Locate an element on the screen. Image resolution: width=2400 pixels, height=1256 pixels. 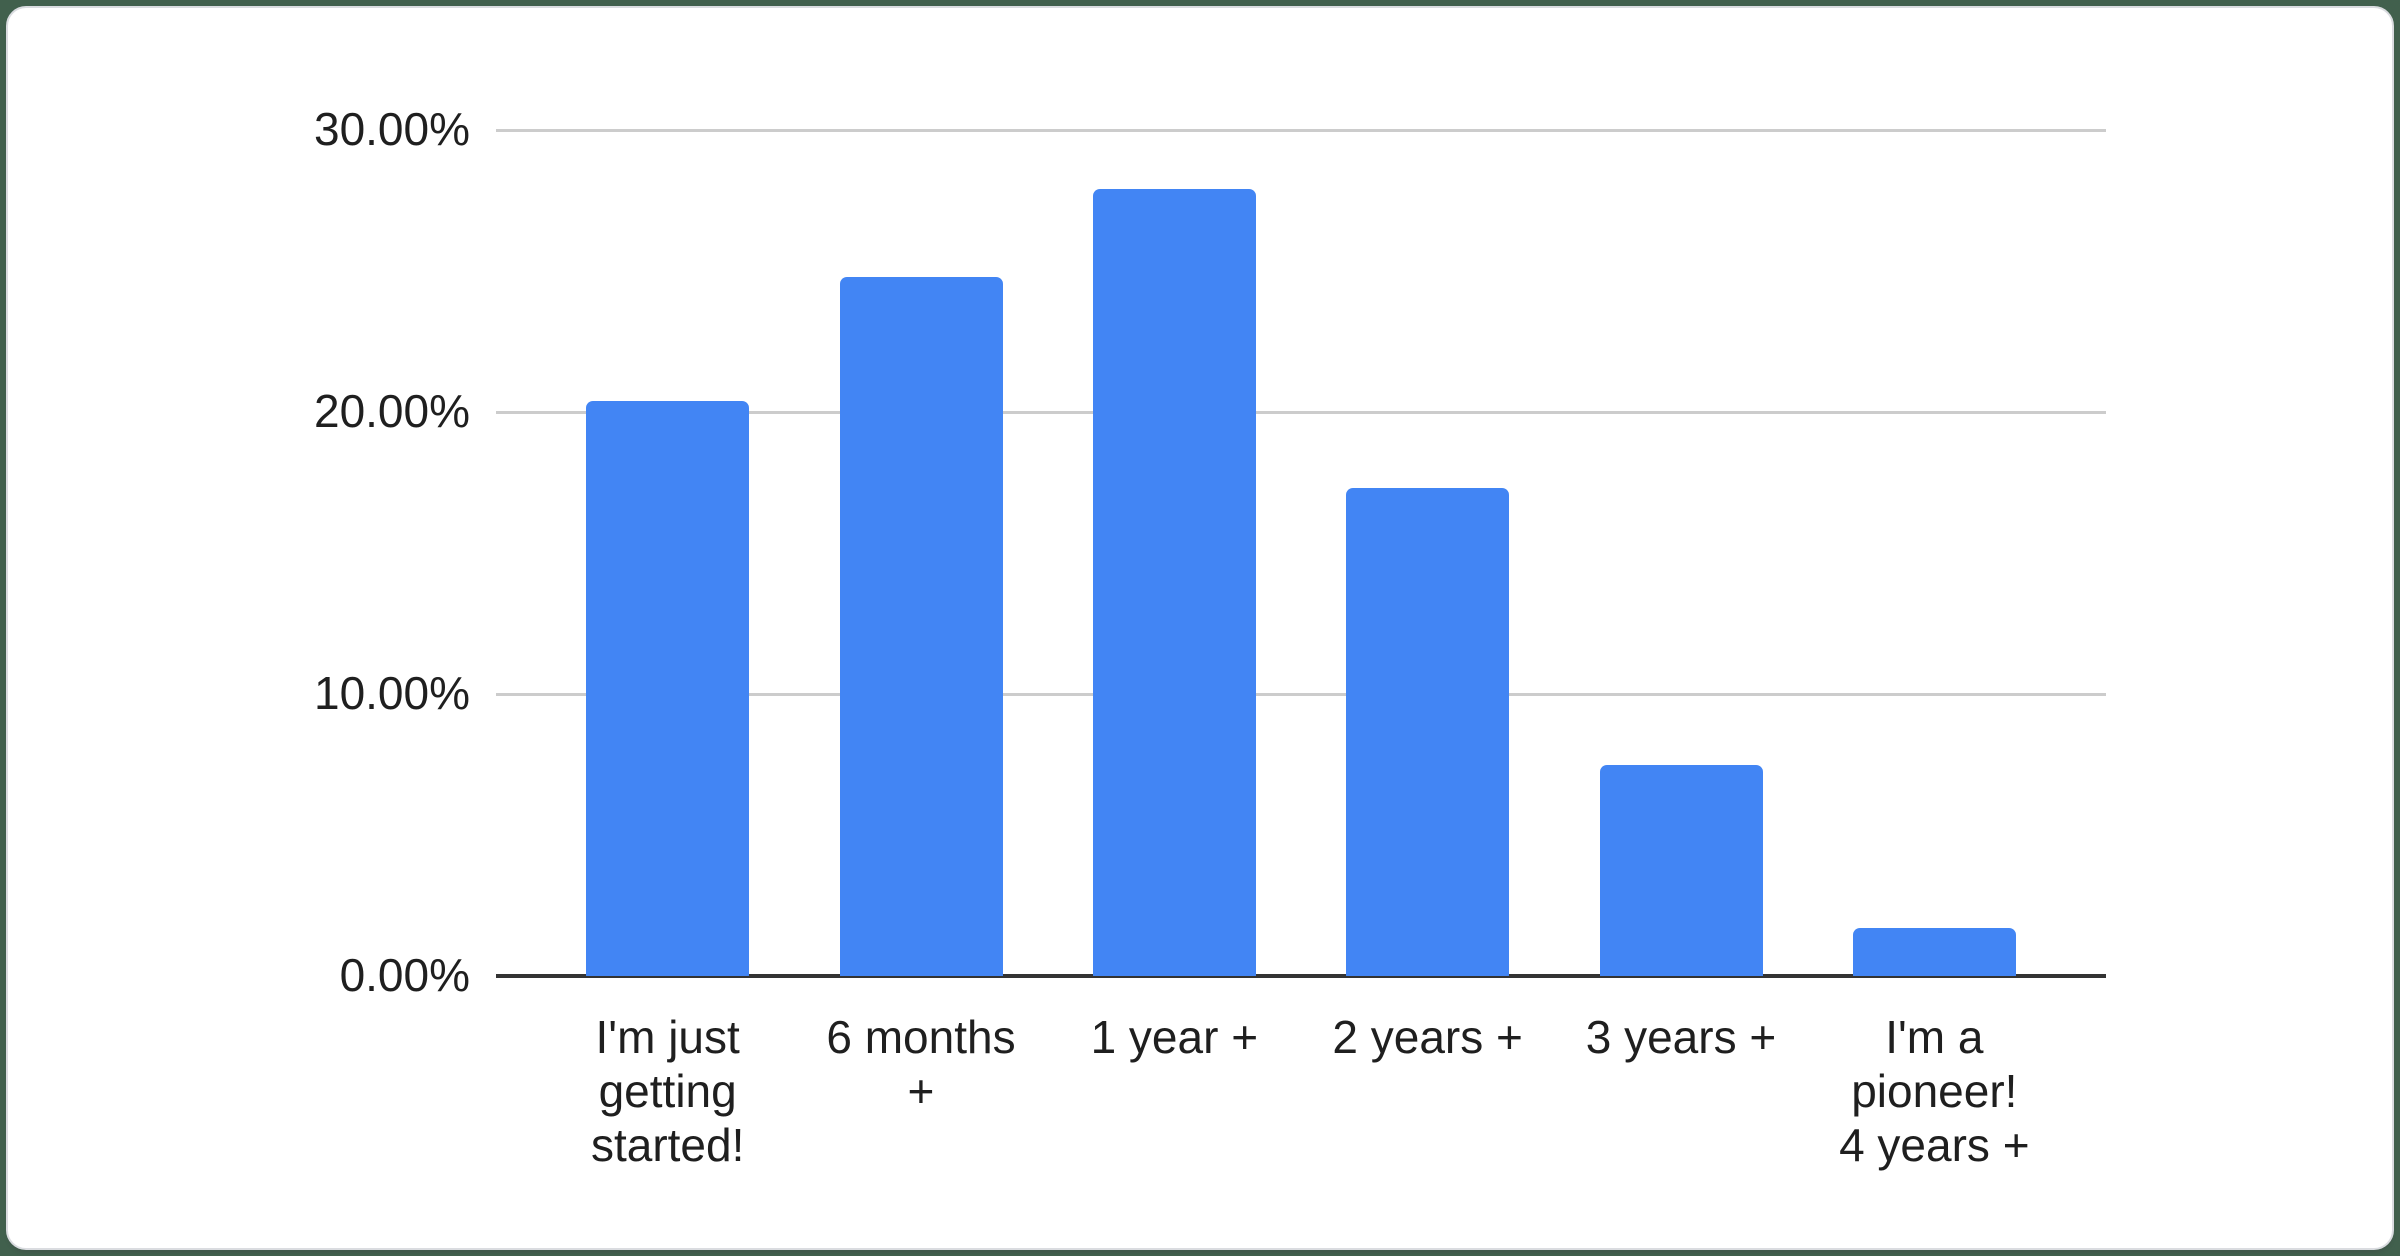
x-axis-category-label: 2 years + is located at coordinates (1427, 1037).